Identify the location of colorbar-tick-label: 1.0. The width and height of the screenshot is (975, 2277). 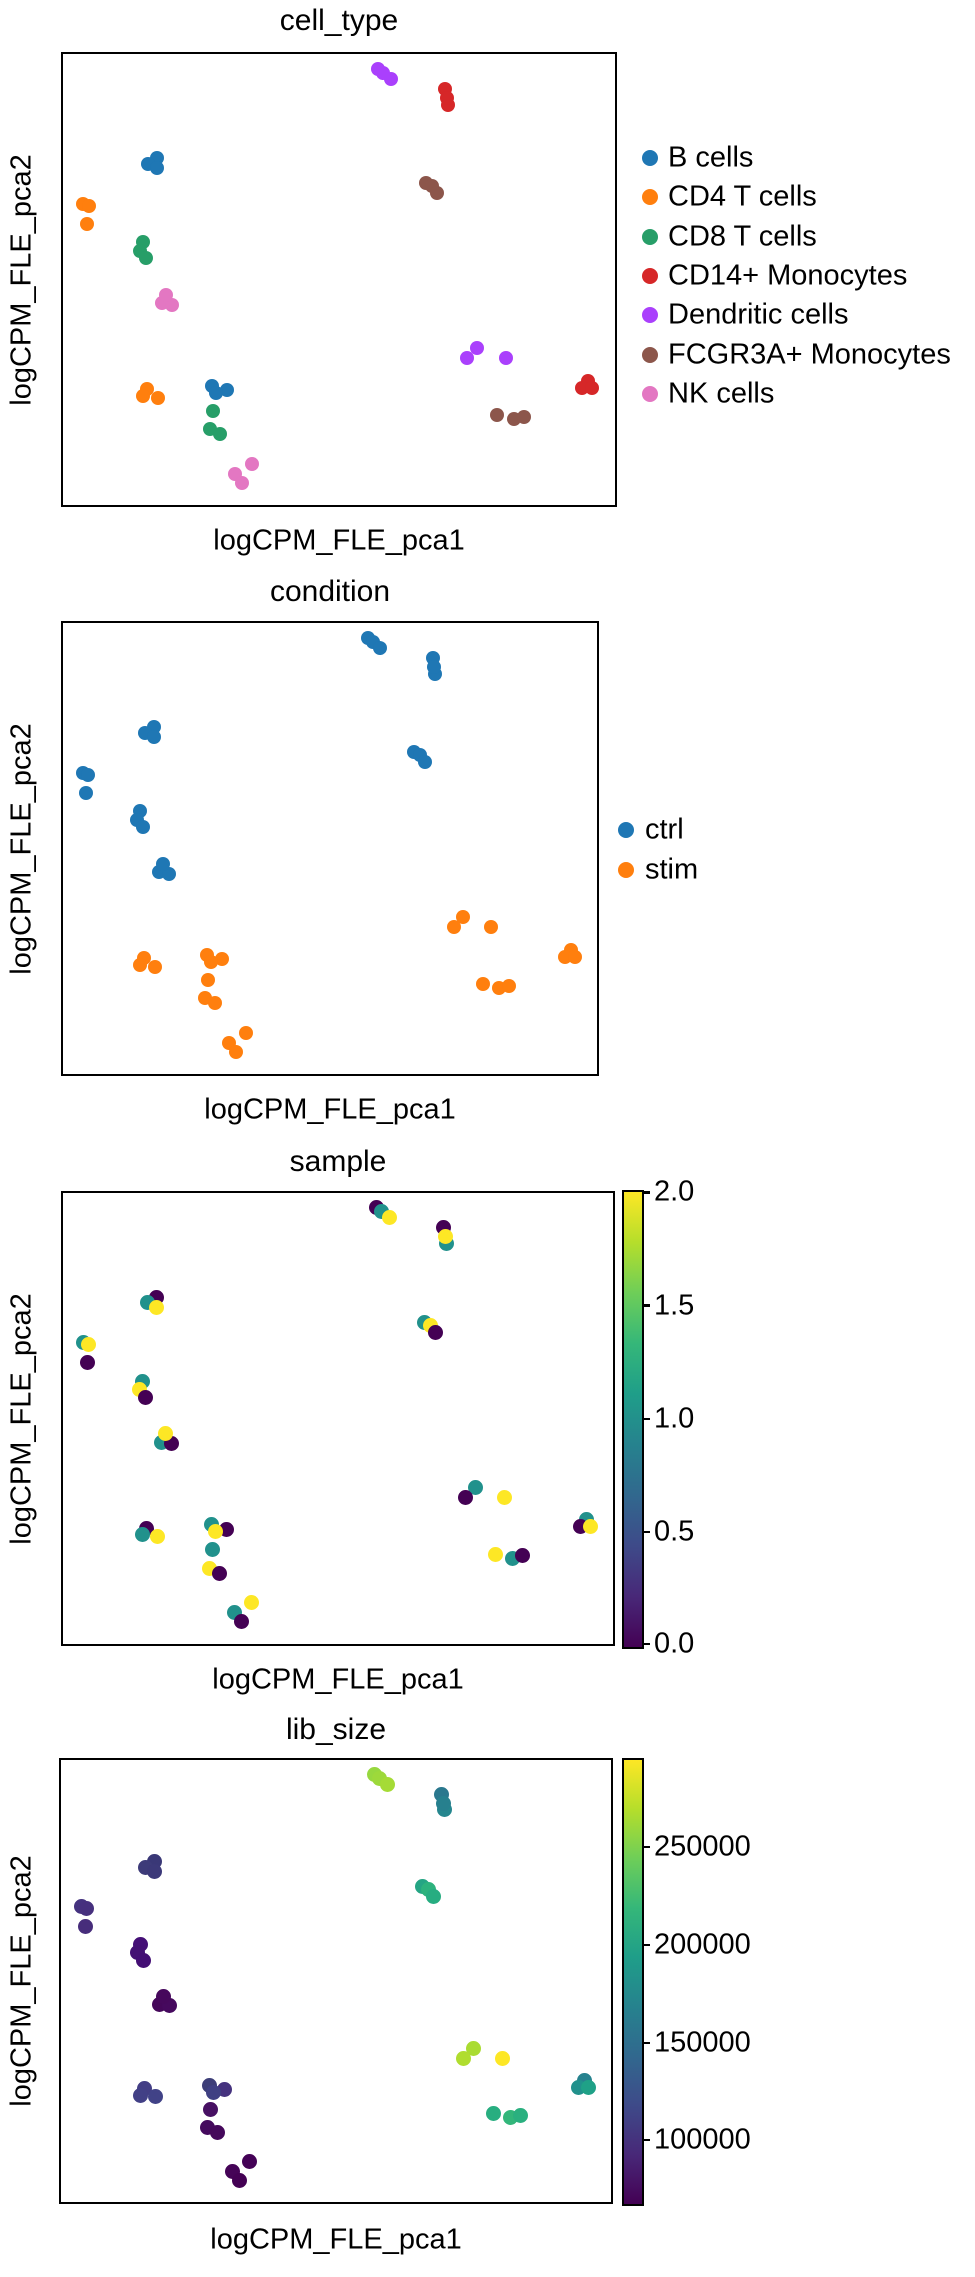
(674, 1418).